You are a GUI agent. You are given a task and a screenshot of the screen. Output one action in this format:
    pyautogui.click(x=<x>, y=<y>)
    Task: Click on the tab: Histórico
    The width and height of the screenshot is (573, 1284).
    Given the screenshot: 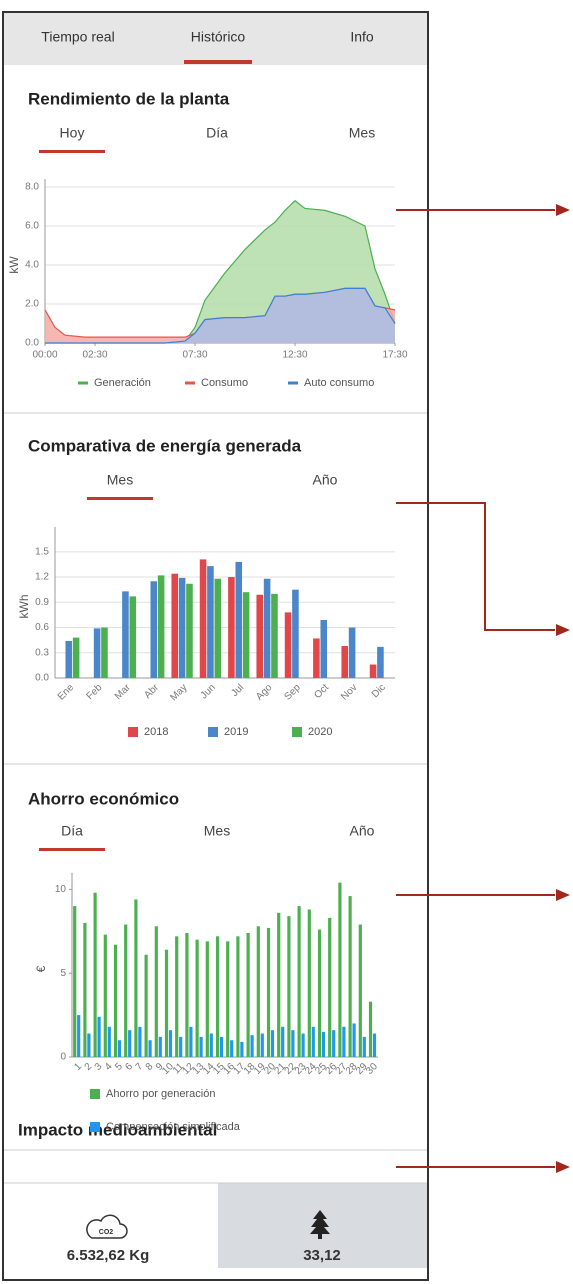 What is the action you would take?
    pyautogui.click(x=218, y=37)
    